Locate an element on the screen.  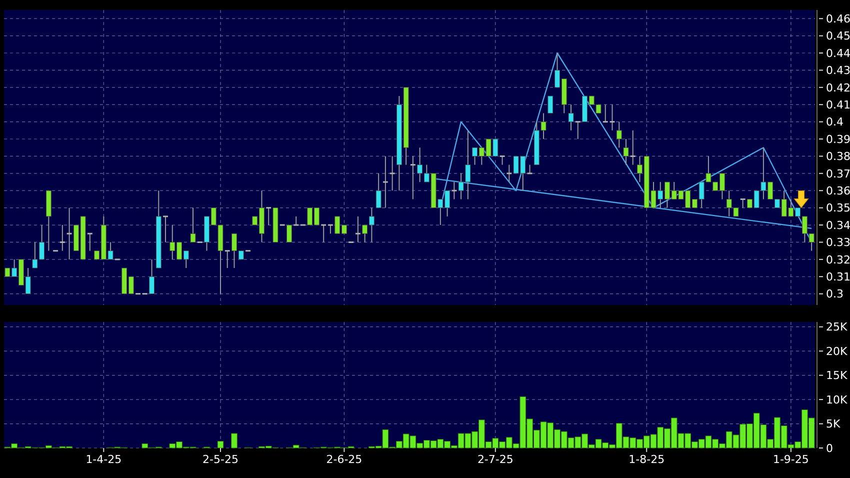
y-tick-label: 10K is located at coordinates (837, 399).